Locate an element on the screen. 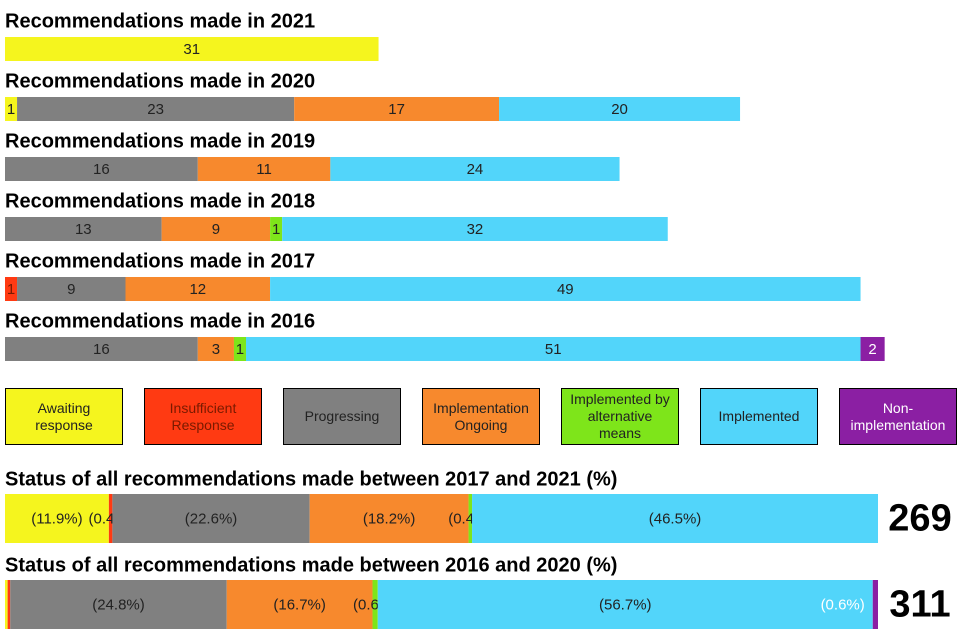  value-label: (16.7%) is located at coordinates (299, 604).